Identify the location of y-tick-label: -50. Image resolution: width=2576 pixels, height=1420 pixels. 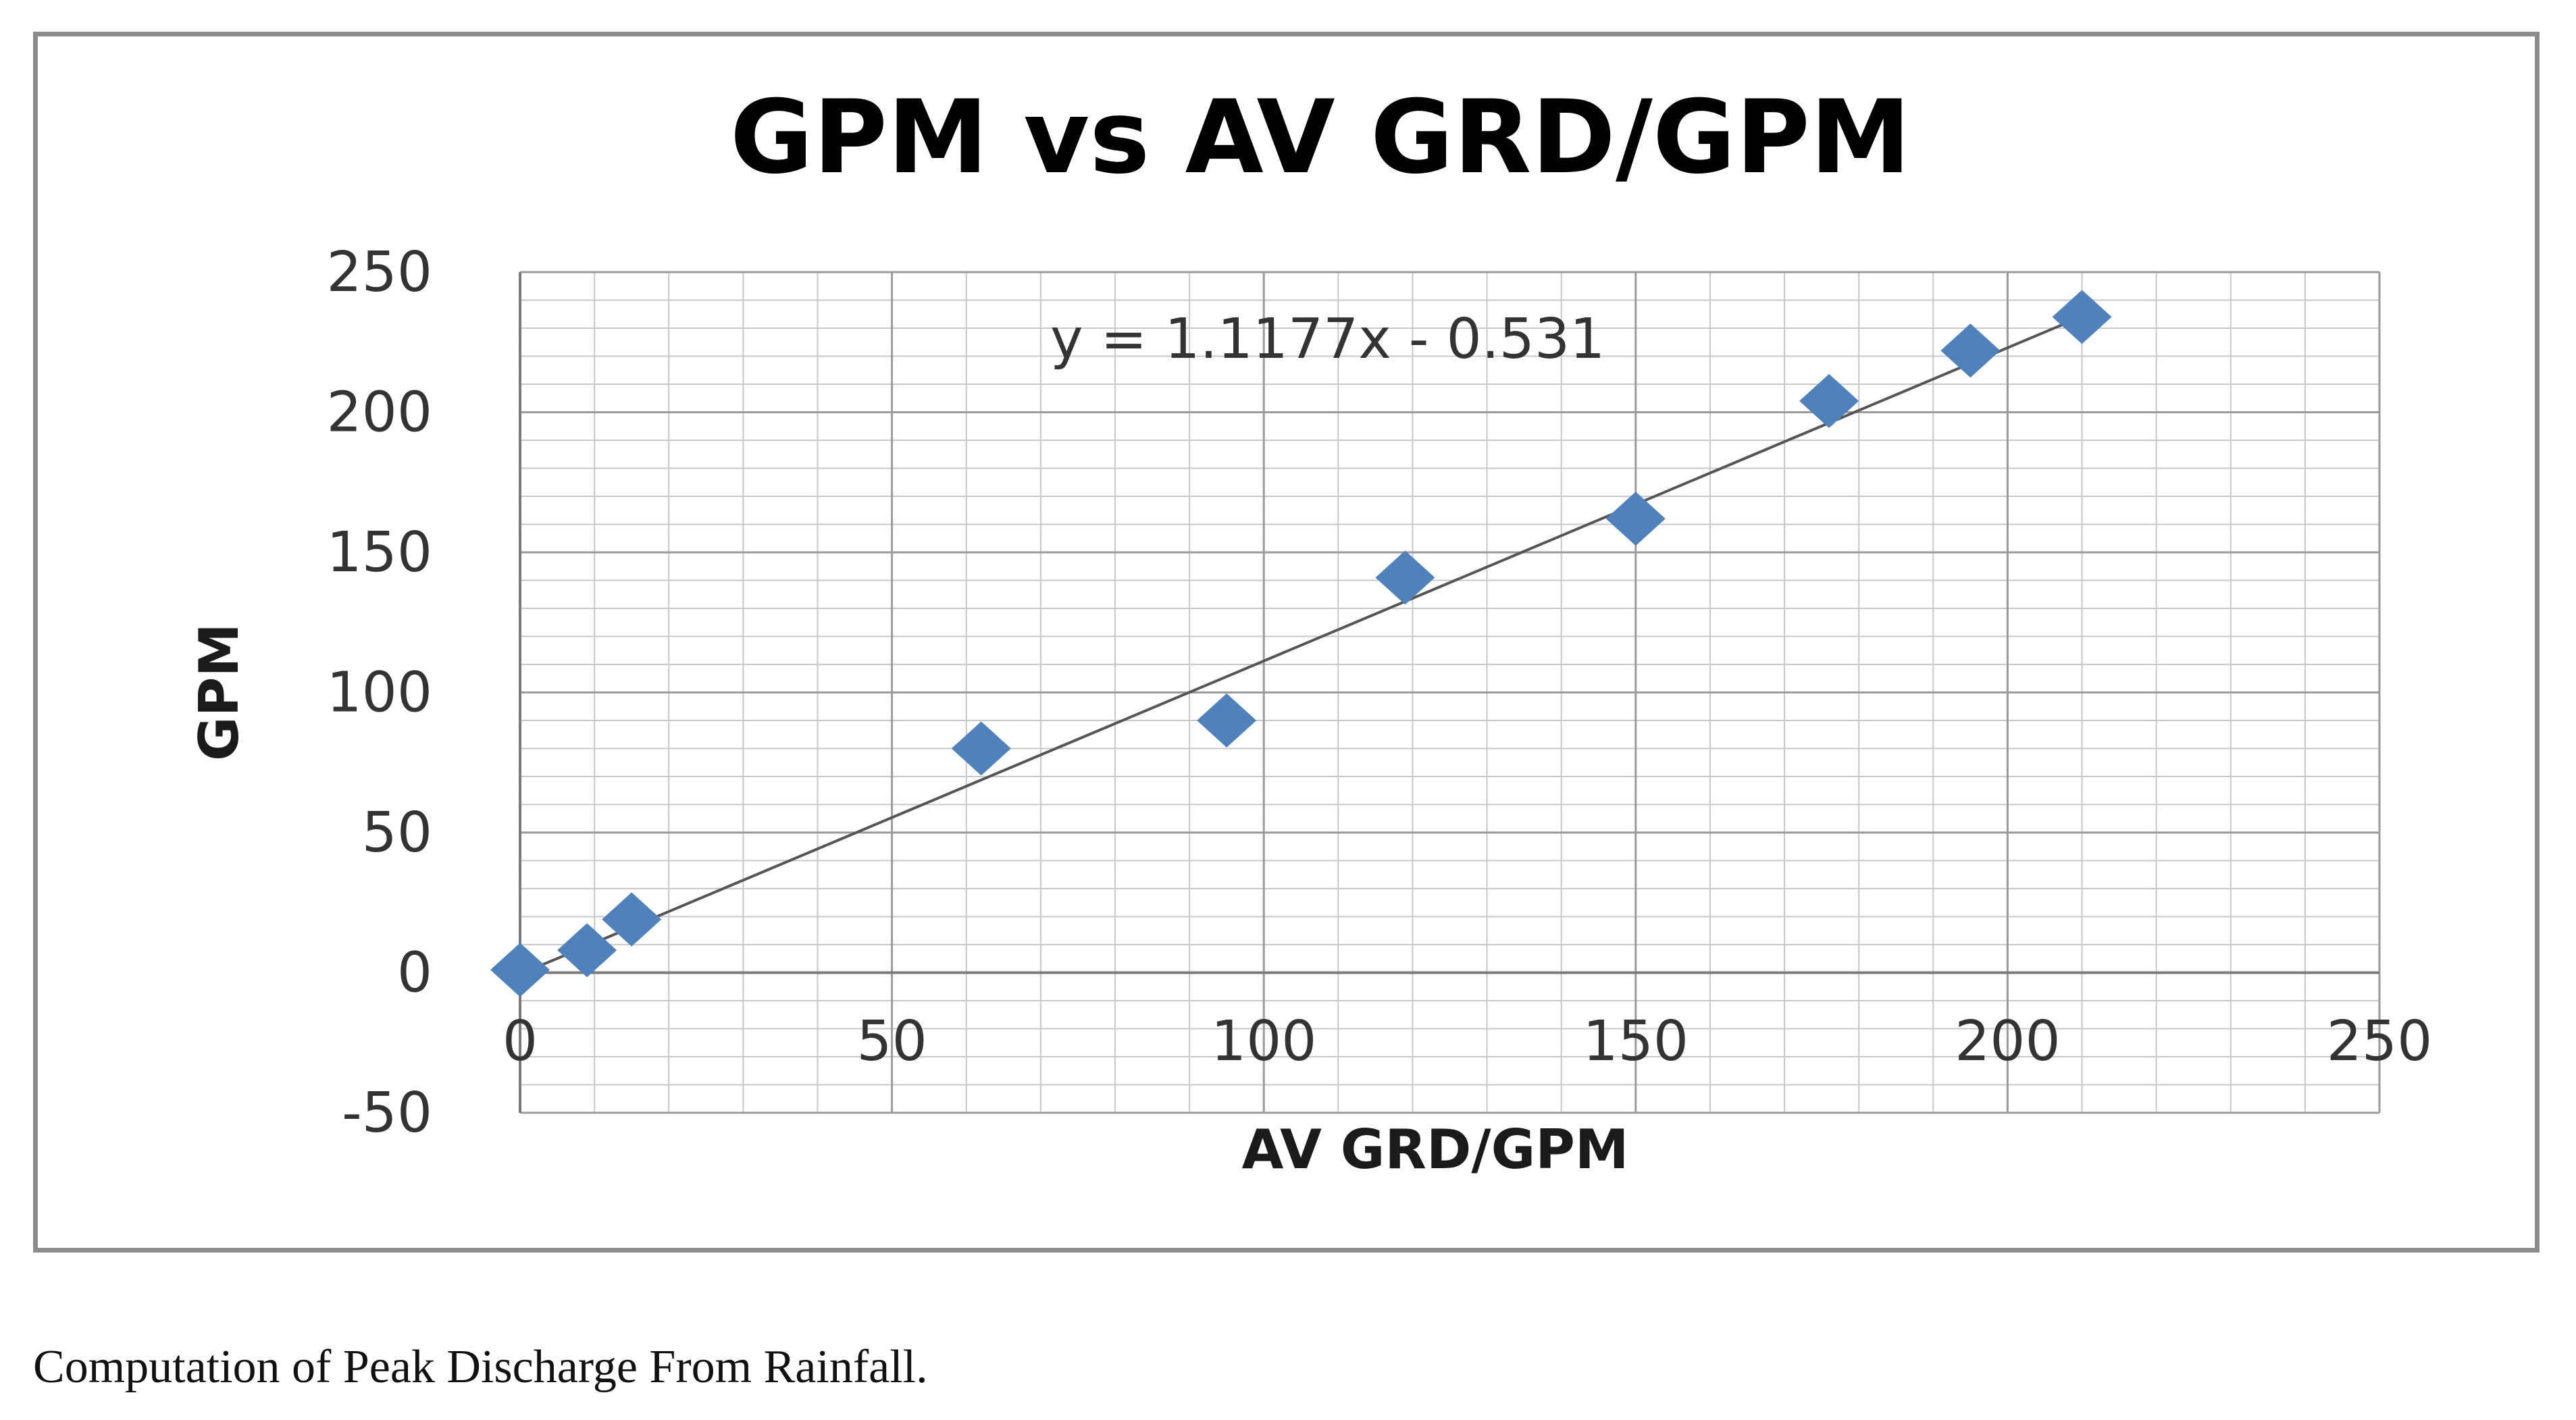
(387, 1113).